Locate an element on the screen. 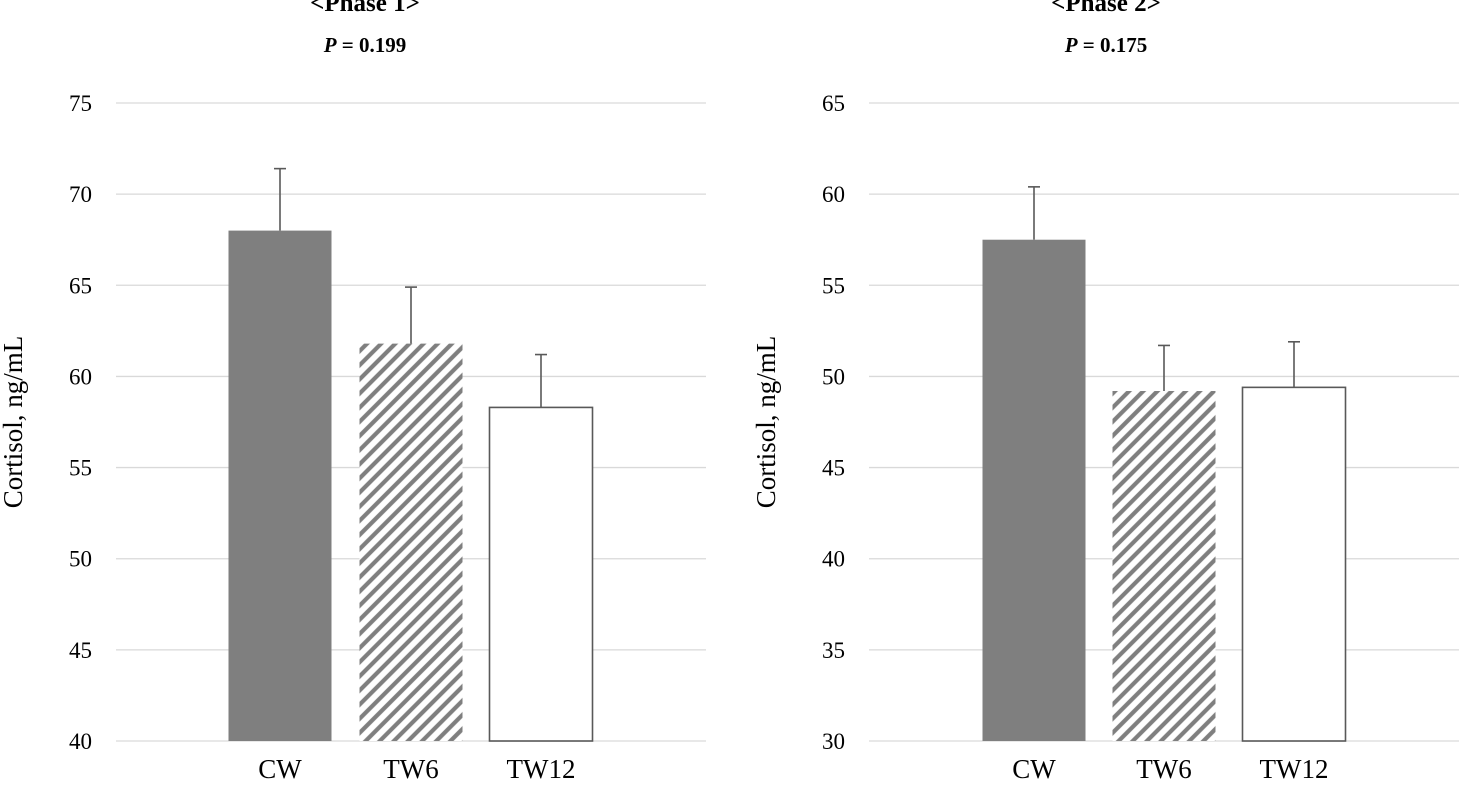 Image resolution: width=1459 pixels, height=789 pixels. p-value-label: P = 0.175 is located at coordinates (1106, 45).